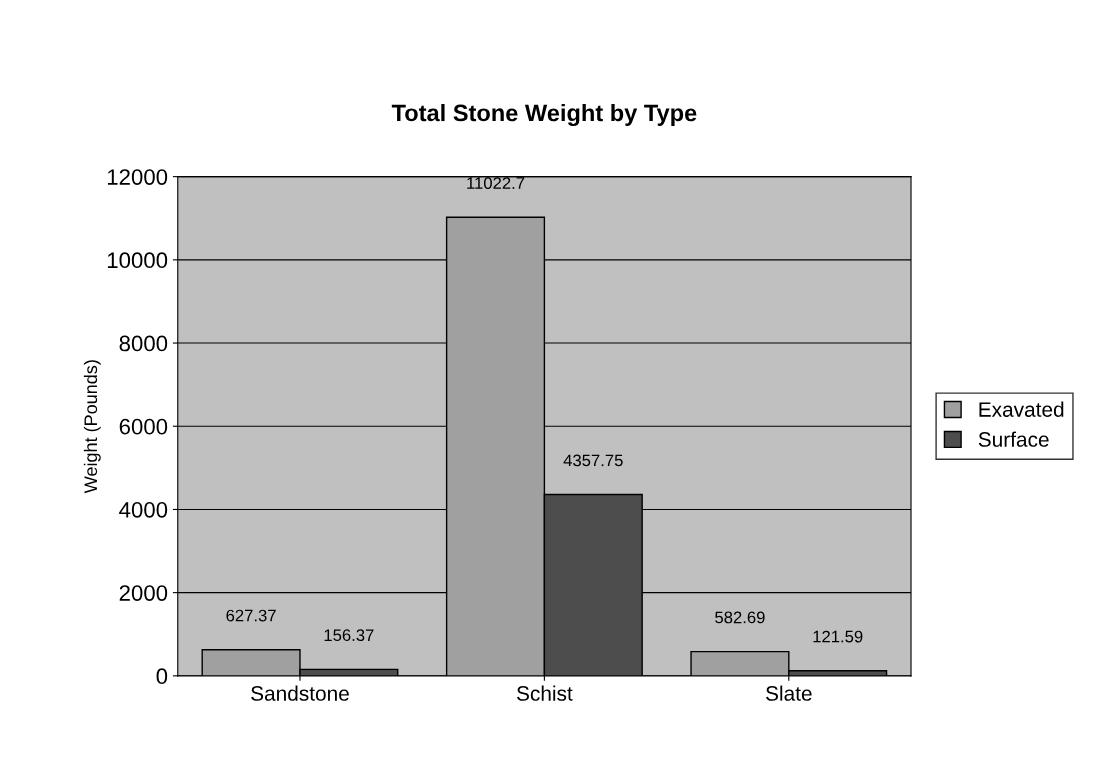 The image size is (1111, 768). Describe the element at coordinates (143, 593) in the screenshot. I see `y-tick-label: 2000` at that location.